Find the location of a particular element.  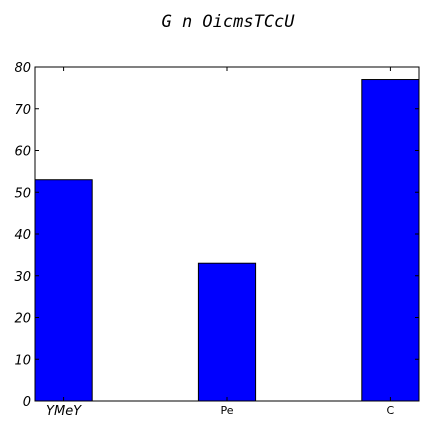

y-tick-label: 50 is located at coordinates (22, 193).